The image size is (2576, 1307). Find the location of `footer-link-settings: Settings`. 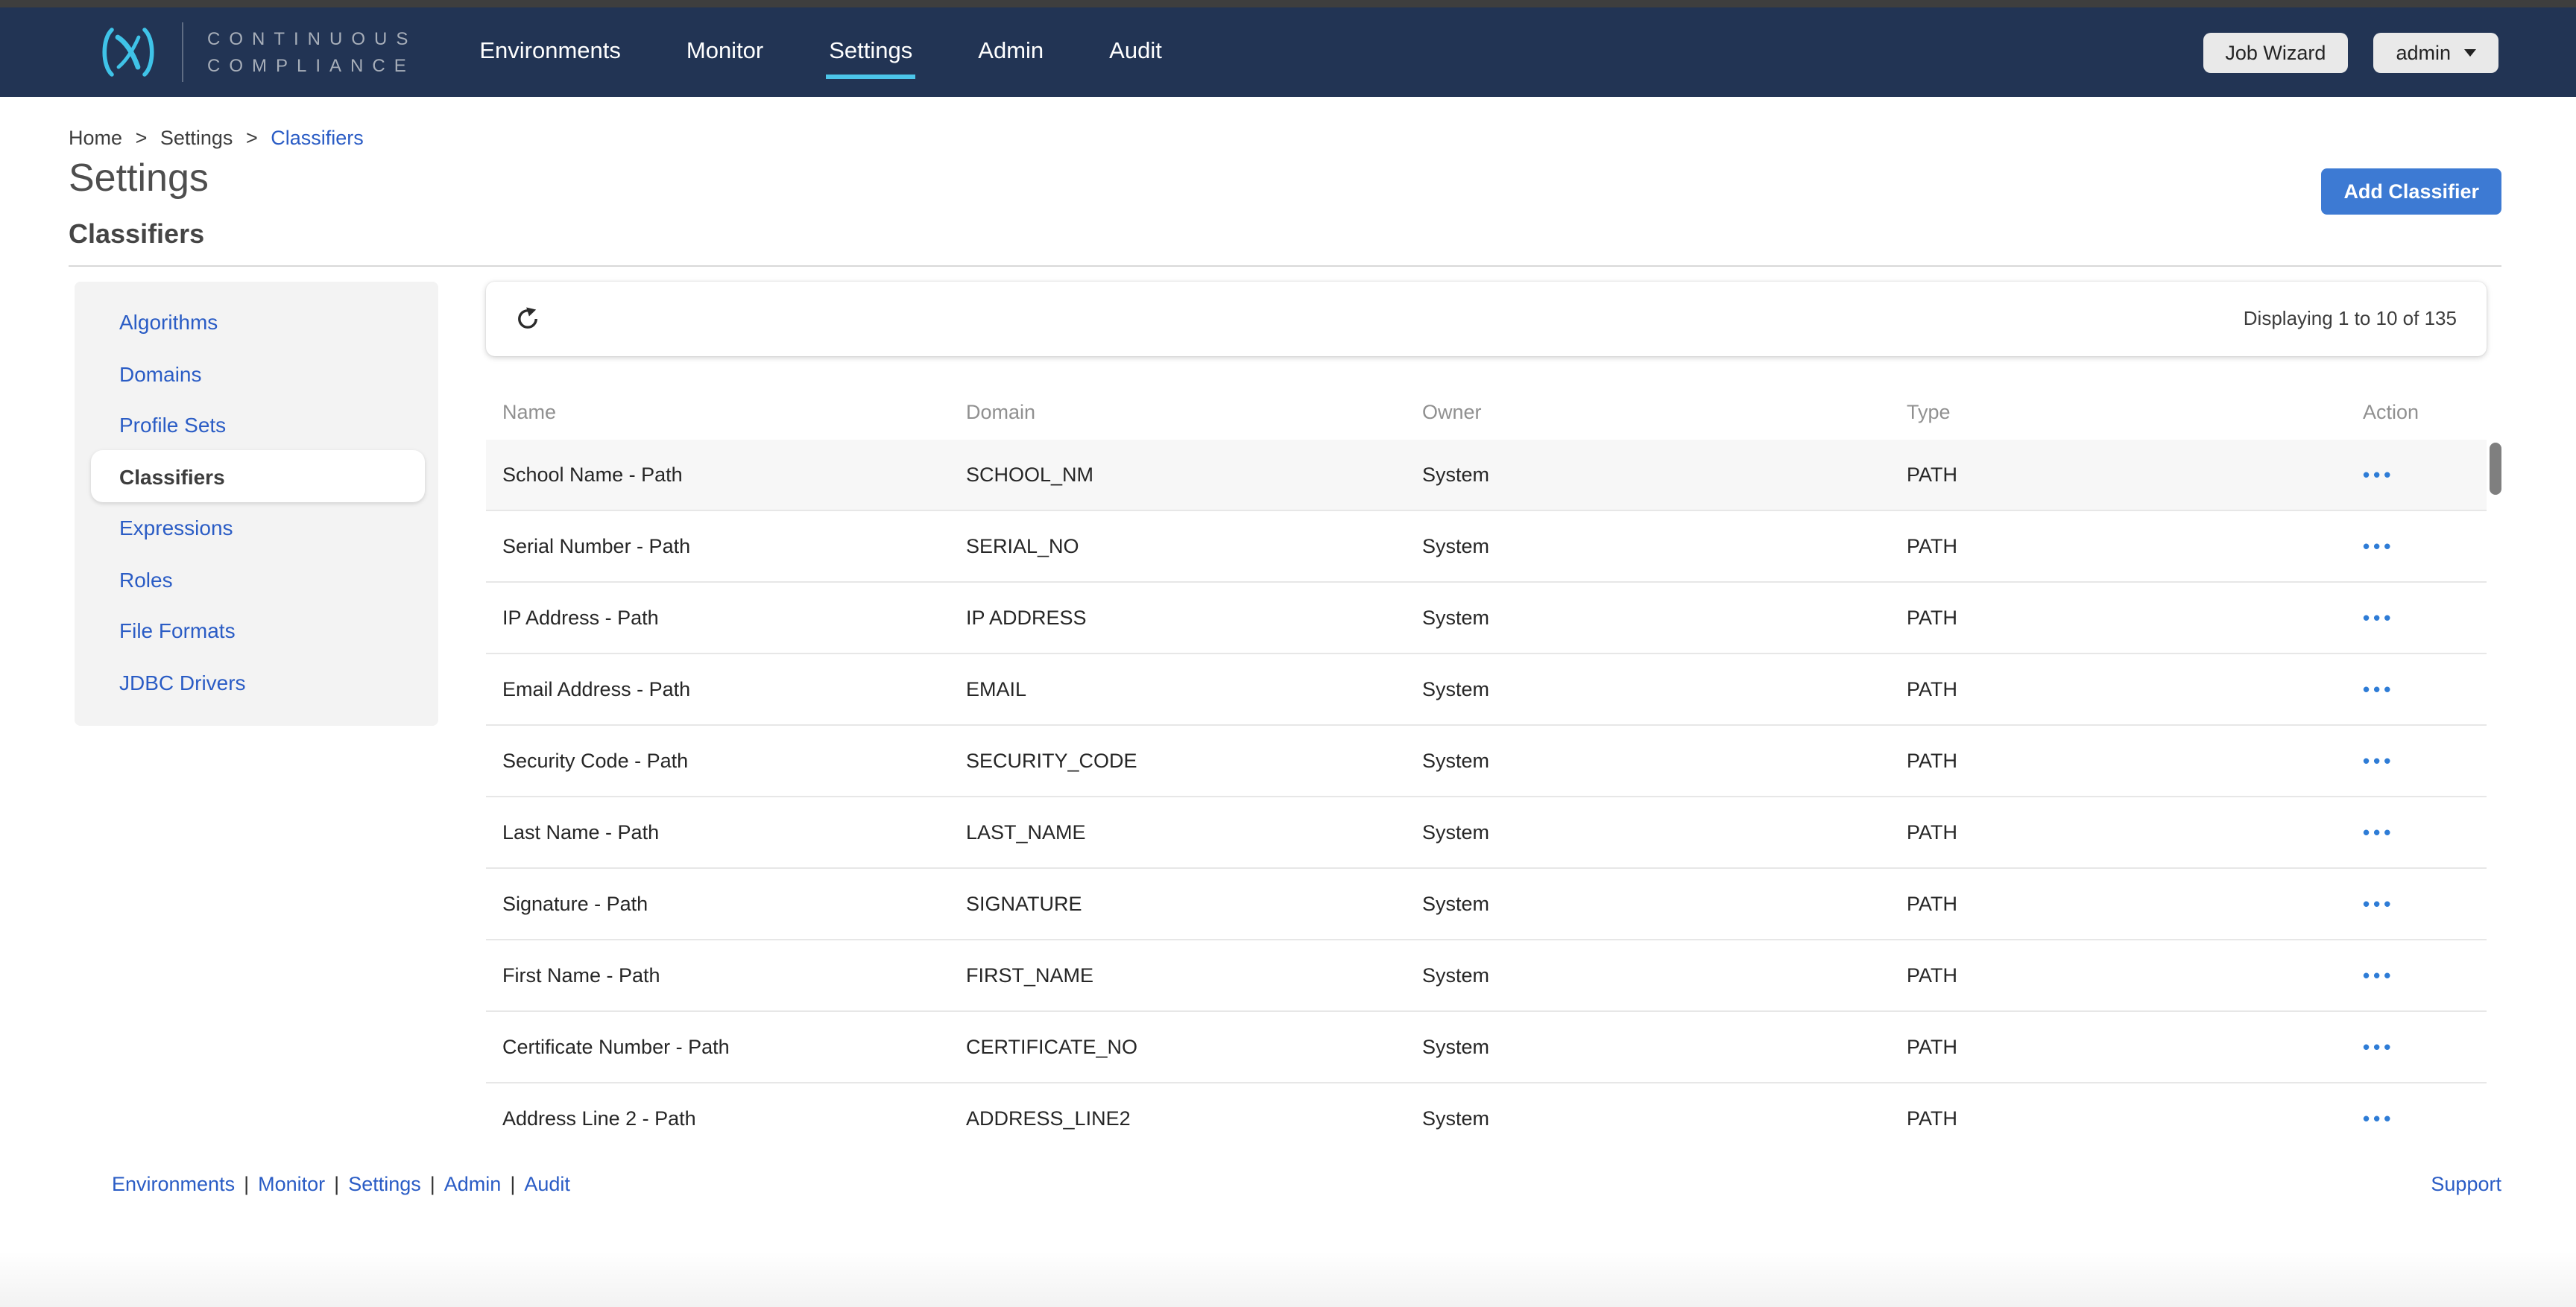

footer-link-settings: Settings is located at coordinates (385, 1183).